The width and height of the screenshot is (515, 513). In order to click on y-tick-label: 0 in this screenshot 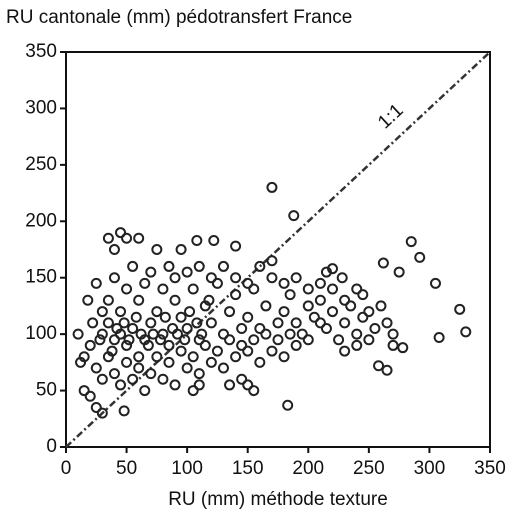, I will do `click(51, 446)`.